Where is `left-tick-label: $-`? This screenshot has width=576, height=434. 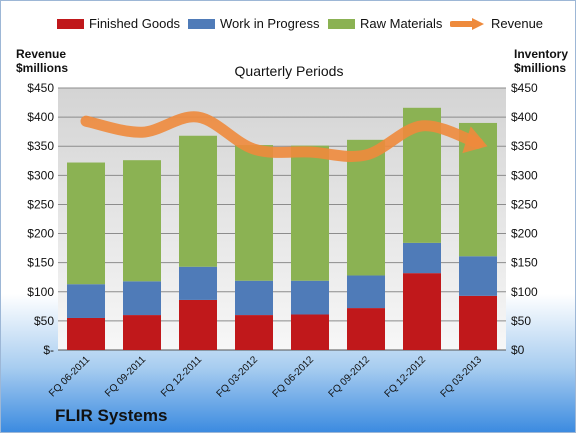
left-tick-label: $- is located at coordinates (48, 350).